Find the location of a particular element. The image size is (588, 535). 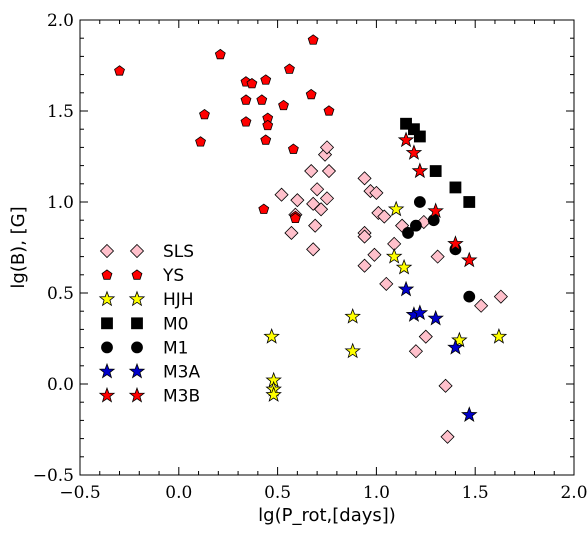

legend-label: M3A is located at coordinates (181, 373).